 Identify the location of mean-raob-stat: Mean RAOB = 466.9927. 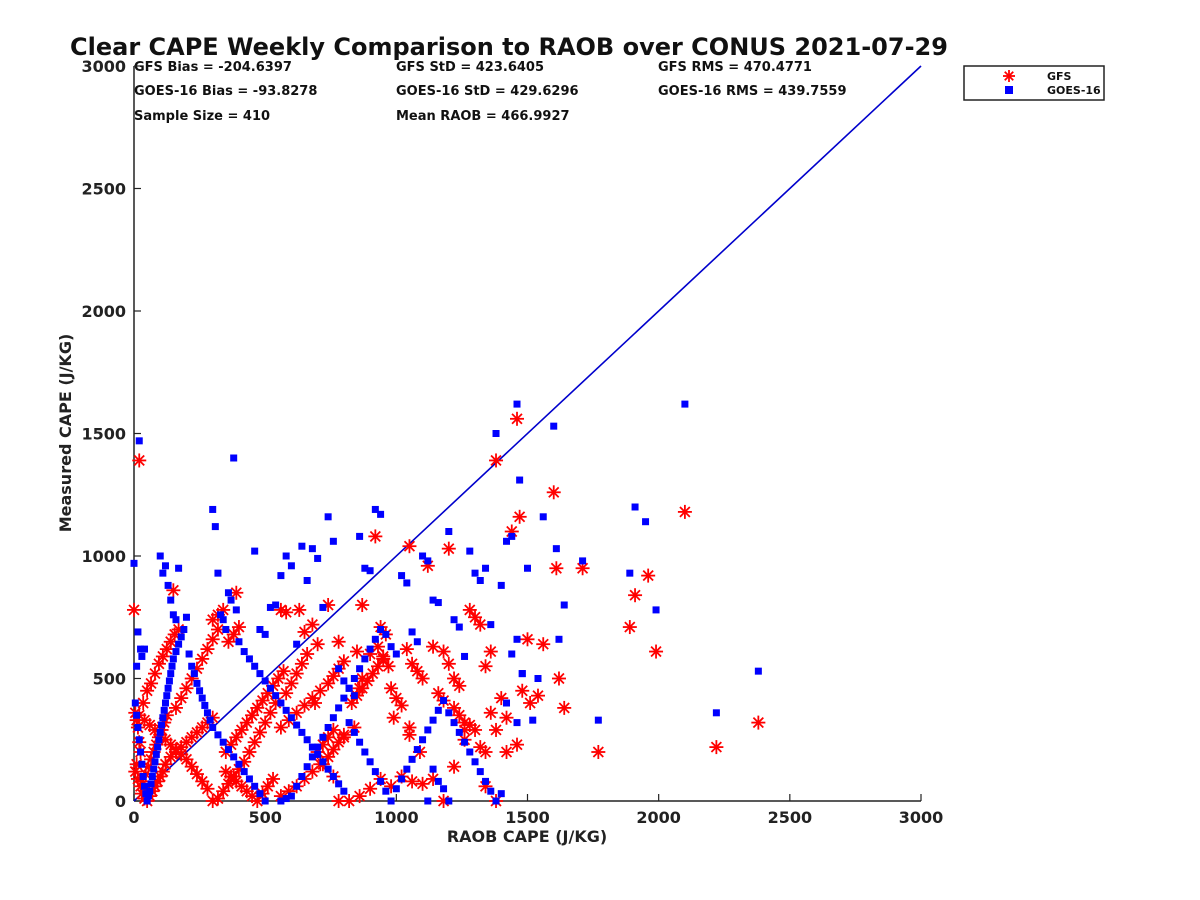
(483, 116).